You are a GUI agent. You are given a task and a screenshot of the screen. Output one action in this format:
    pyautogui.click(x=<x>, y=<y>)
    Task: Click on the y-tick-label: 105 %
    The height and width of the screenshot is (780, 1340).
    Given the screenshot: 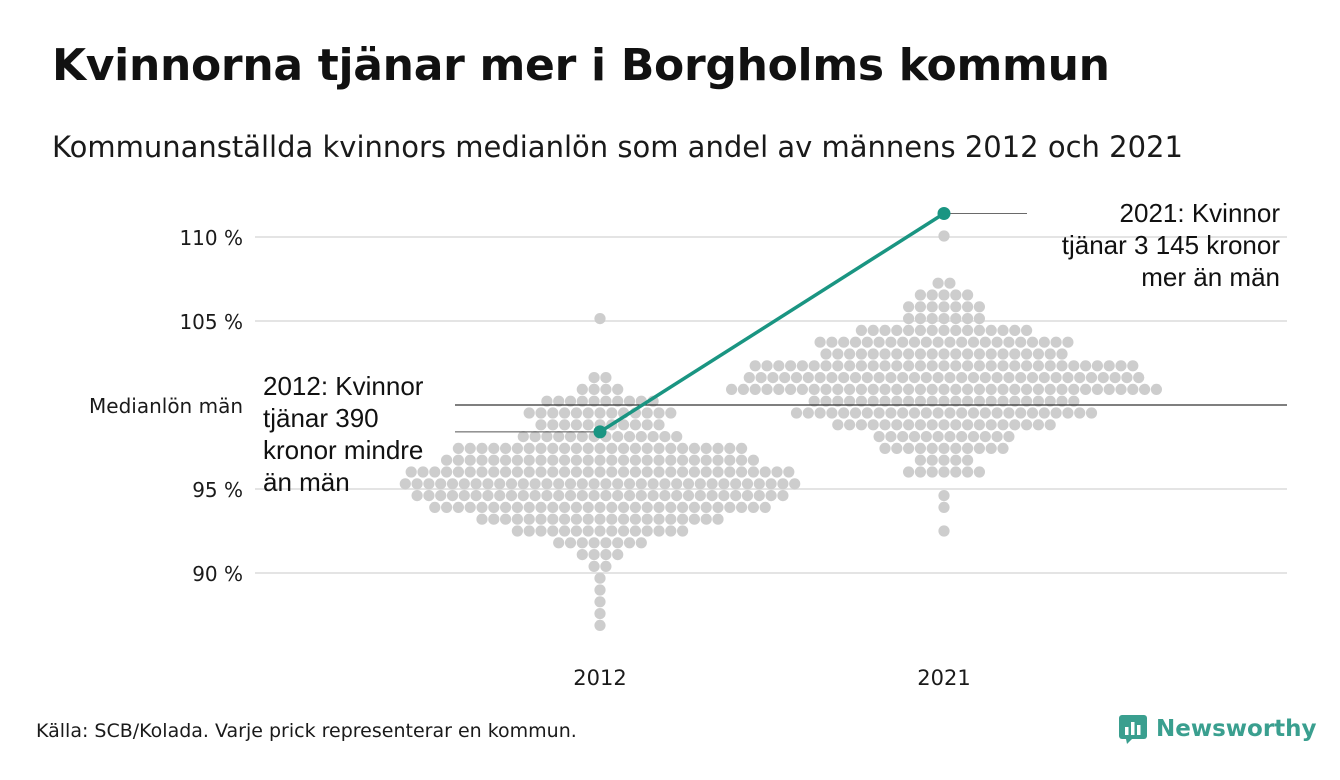 What is the action you would take?
    pyautogui.click(x=211, y=322)
    